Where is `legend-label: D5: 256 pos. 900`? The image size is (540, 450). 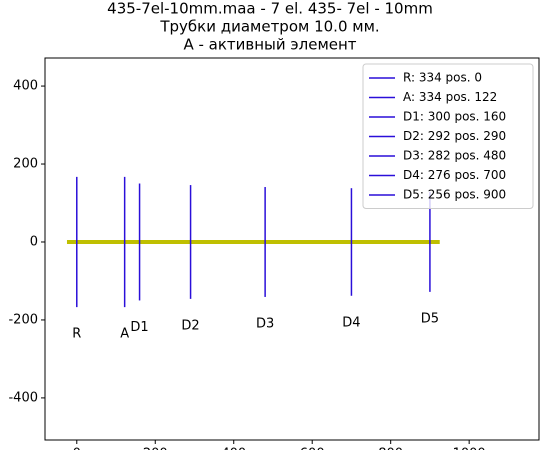
legend-label: D5: 256 pos. 900 is located at coordinates (454, 195).